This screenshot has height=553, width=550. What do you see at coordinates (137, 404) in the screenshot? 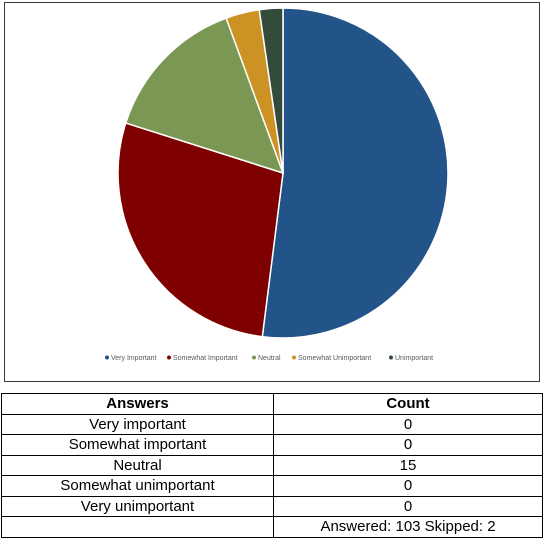
I see `answers-header: Answers` at bounding box center [137, 404].